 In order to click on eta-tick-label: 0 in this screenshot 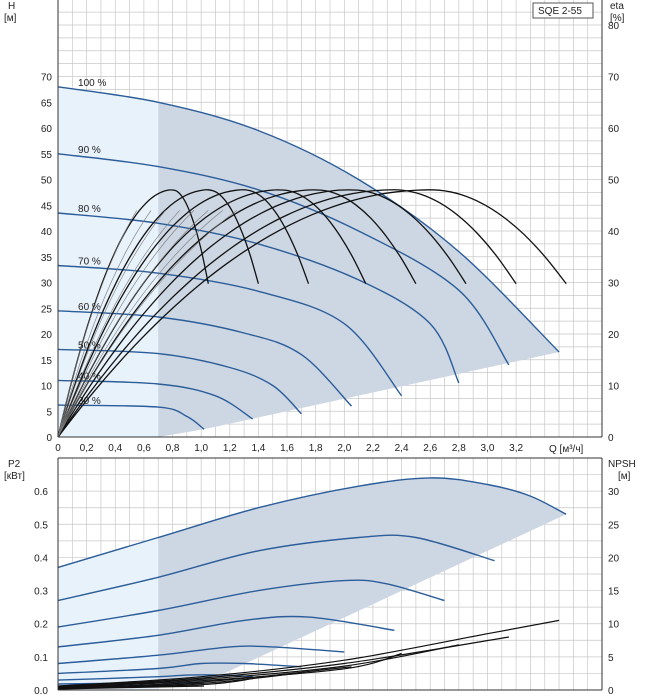, I will do `click(611, 438)`.